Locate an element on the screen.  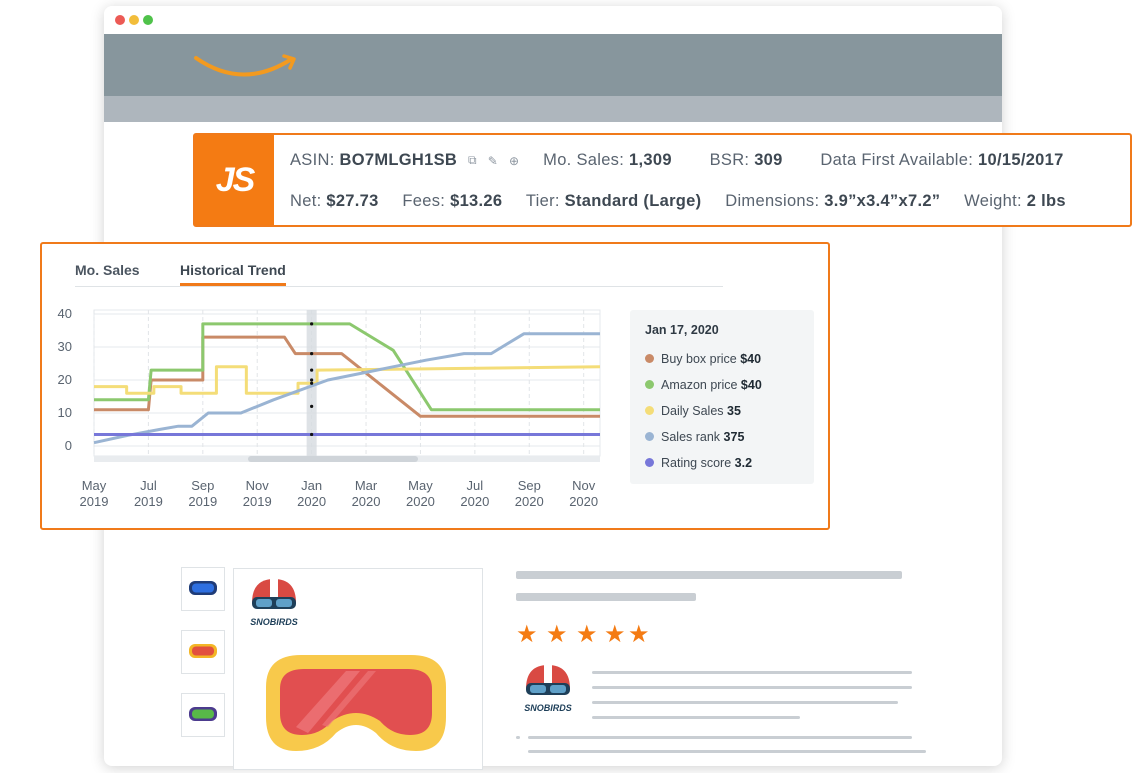
legend-item-daily-sales: Daily Sales 35 is located at coordinates (693, 411).